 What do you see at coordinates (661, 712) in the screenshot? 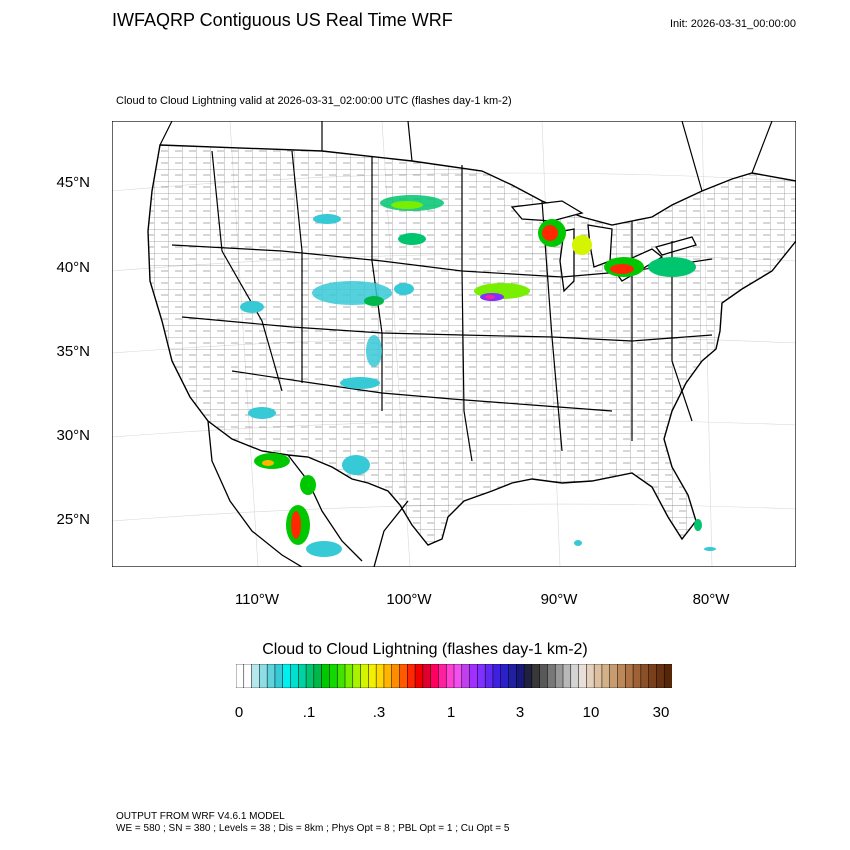
I see `colorbar-label-6: 30` at bounding box center [661, 712].